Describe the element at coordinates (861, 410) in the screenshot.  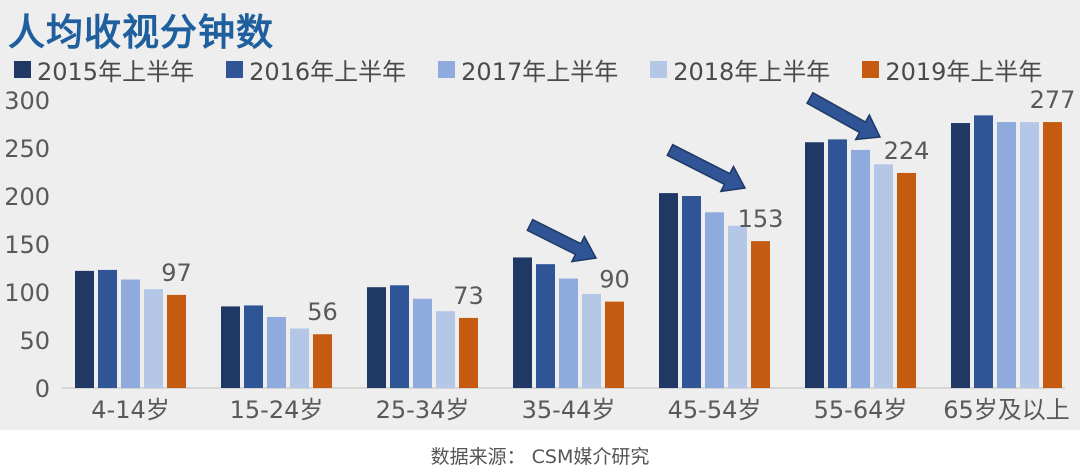
I see `x-tick-label: 55-64岁` at that location.